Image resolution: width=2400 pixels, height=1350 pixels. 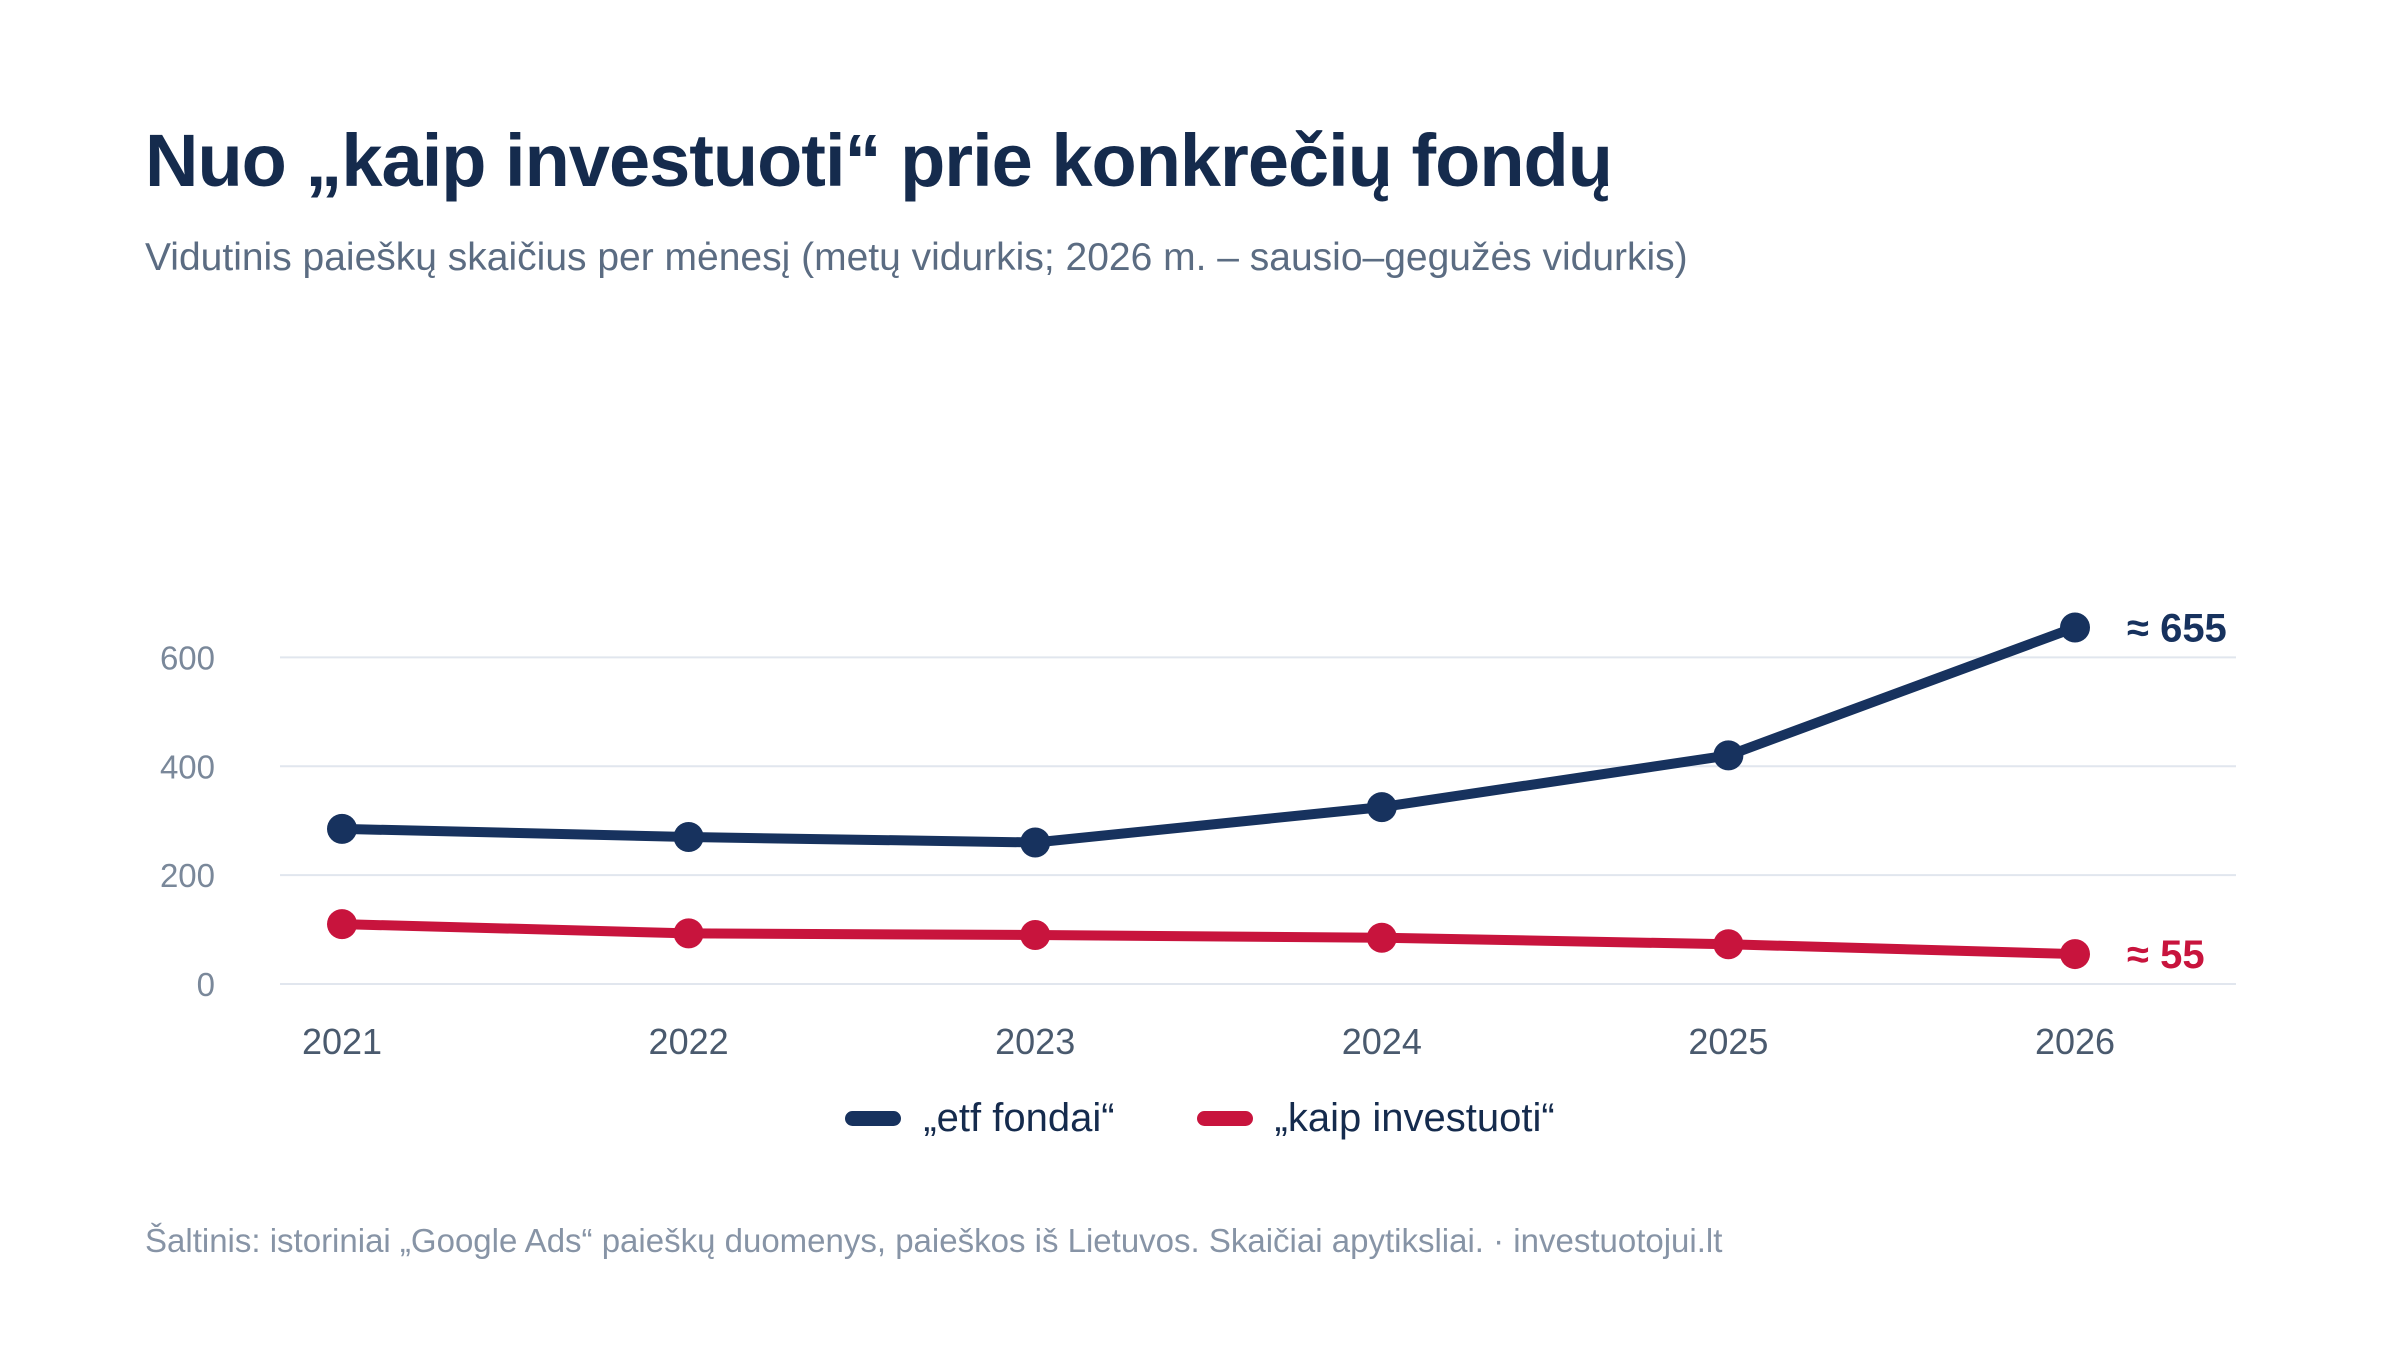 I want to click on legend: „etf fondai“ „kaip investuoti“, so click(x=1200, y=1118).